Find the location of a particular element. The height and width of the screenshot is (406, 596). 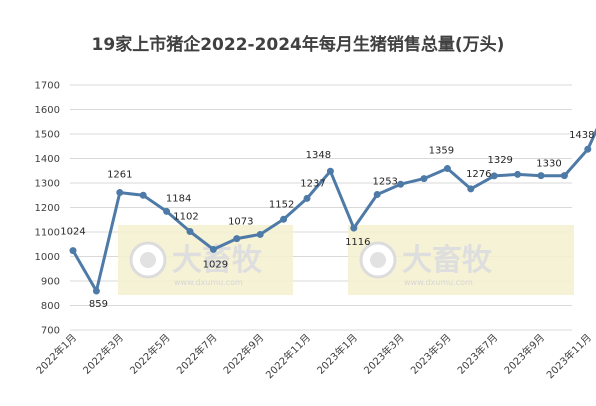

x-tick-label: 2022年11月 is located at coordinates (288, 356).